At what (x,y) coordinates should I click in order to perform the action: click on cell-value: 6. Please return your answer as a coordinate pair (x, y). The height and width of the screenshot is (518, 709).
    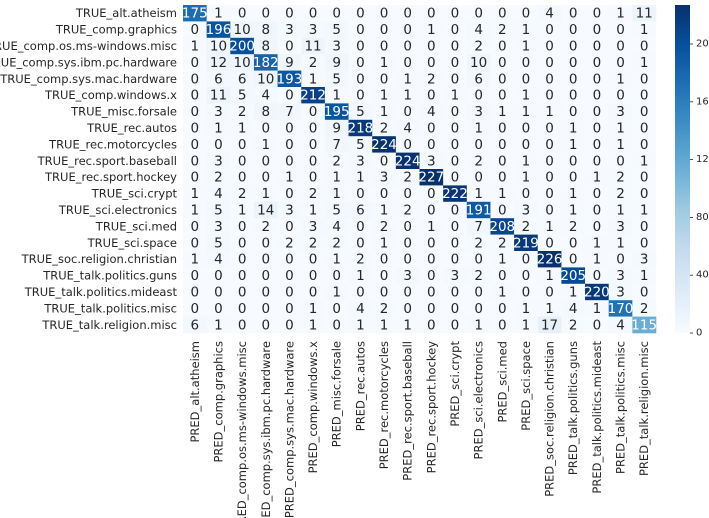
    Looking at the image, I should click on (478, 79).